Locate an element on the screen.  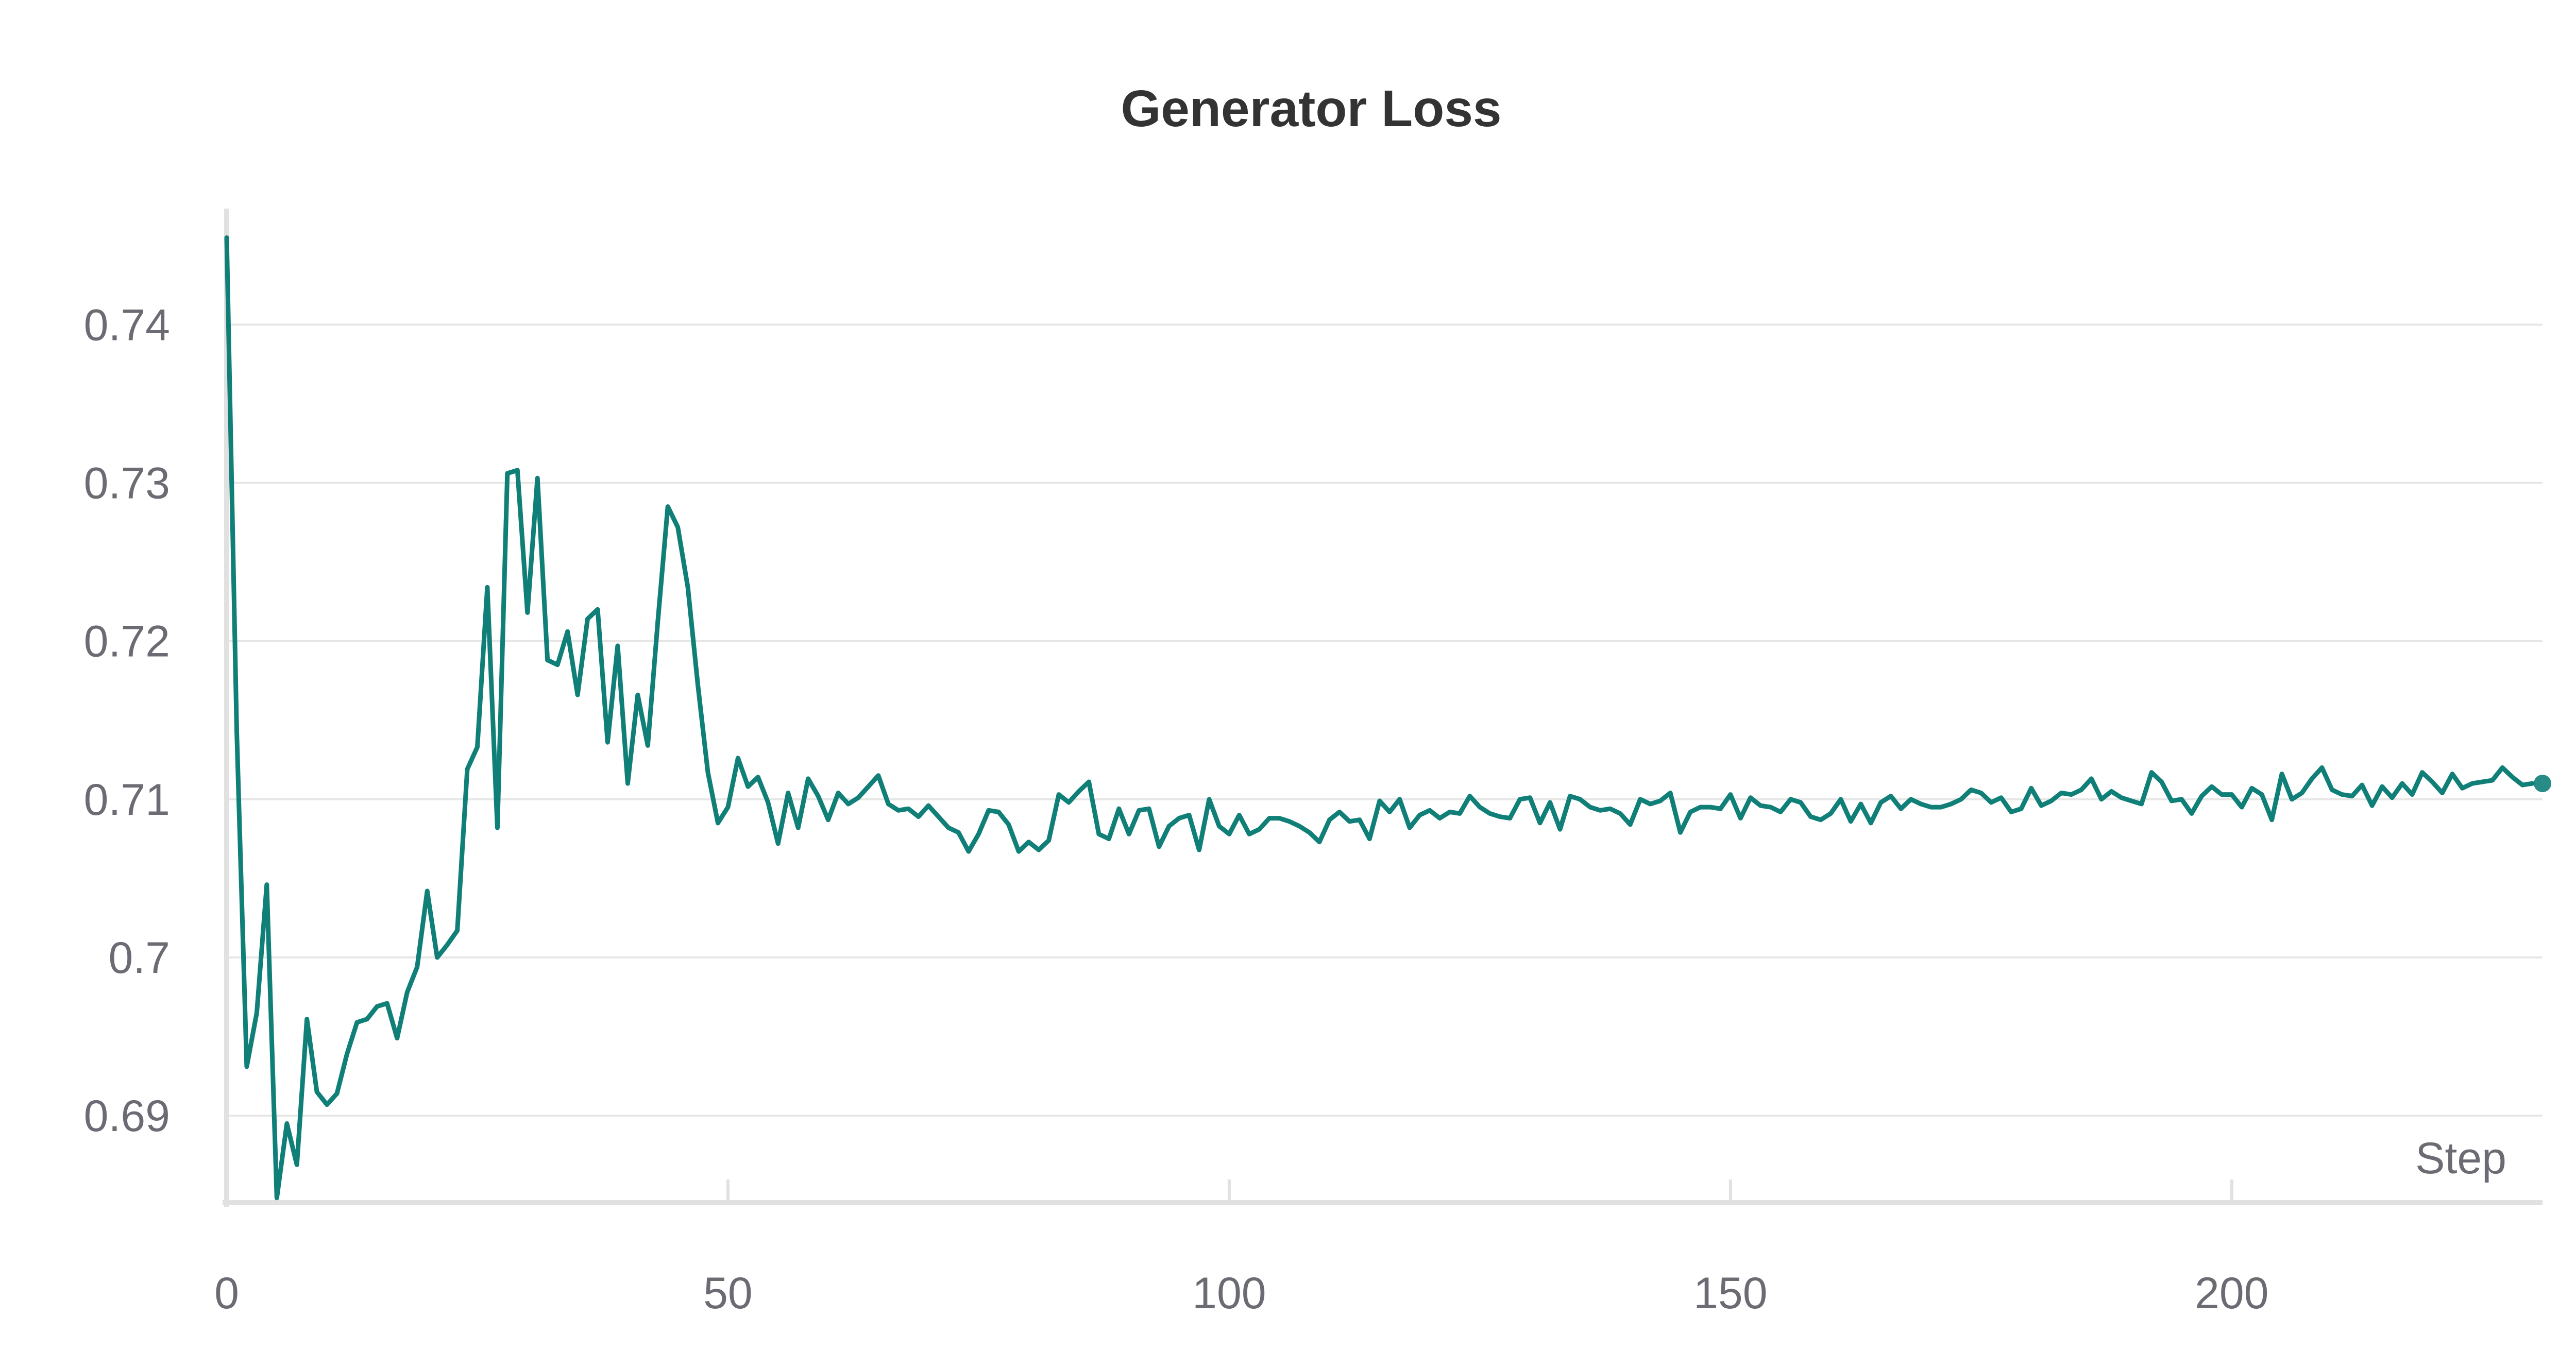
y-axis-ticks: 0.69 0.7 0.71 0.72 0.73 0.74 is located at coordinates (127, 720).